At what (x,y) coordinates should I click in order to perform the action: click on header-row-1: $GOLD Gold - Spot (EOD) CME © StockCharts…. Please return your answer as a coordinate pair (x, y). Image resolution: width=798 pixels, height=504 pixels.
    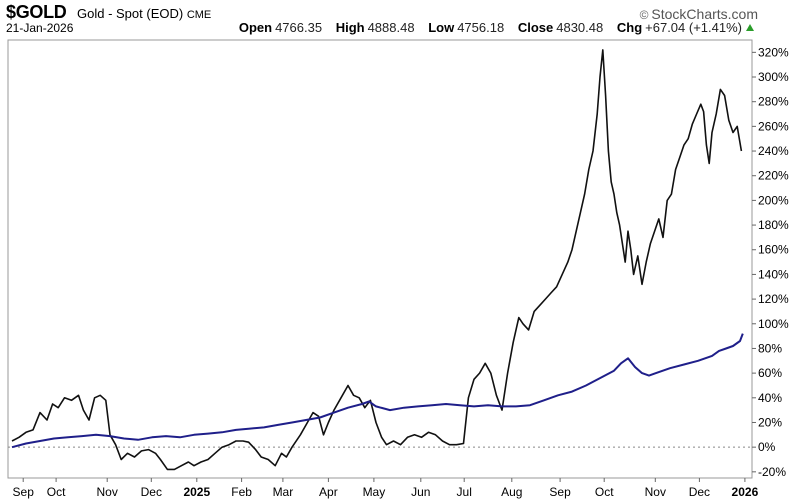
    Looking at the image, I should click on (399, 12).